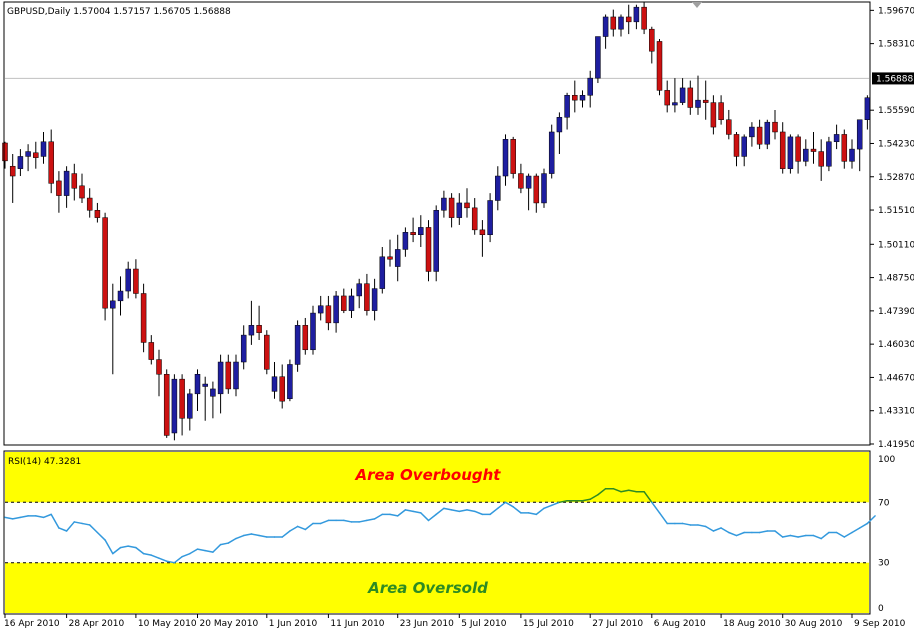 The height and width of the screenshot is (631, 914). Describe the element at coordinates (483, 624) in the screenshot. I see `time-tick-label: 5 Jul 2010` at that location.